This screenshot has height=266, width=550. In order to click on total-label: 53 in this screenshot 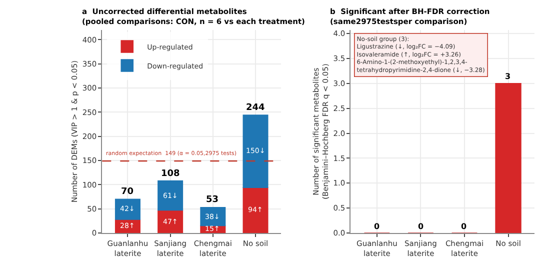, I will do `click(212, 200)`.